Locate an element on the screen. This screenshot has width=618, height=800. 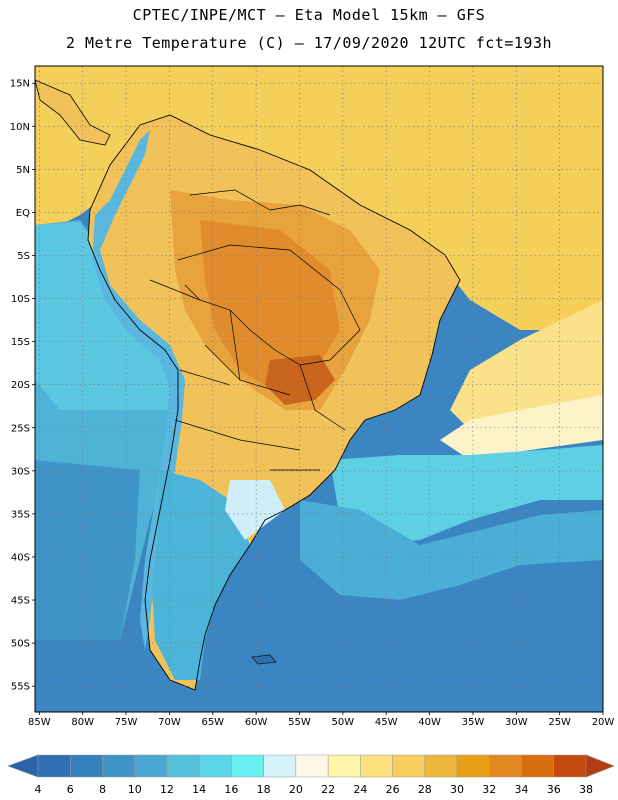
lon-tick-label: 65W is located at coordinates (212, 722).